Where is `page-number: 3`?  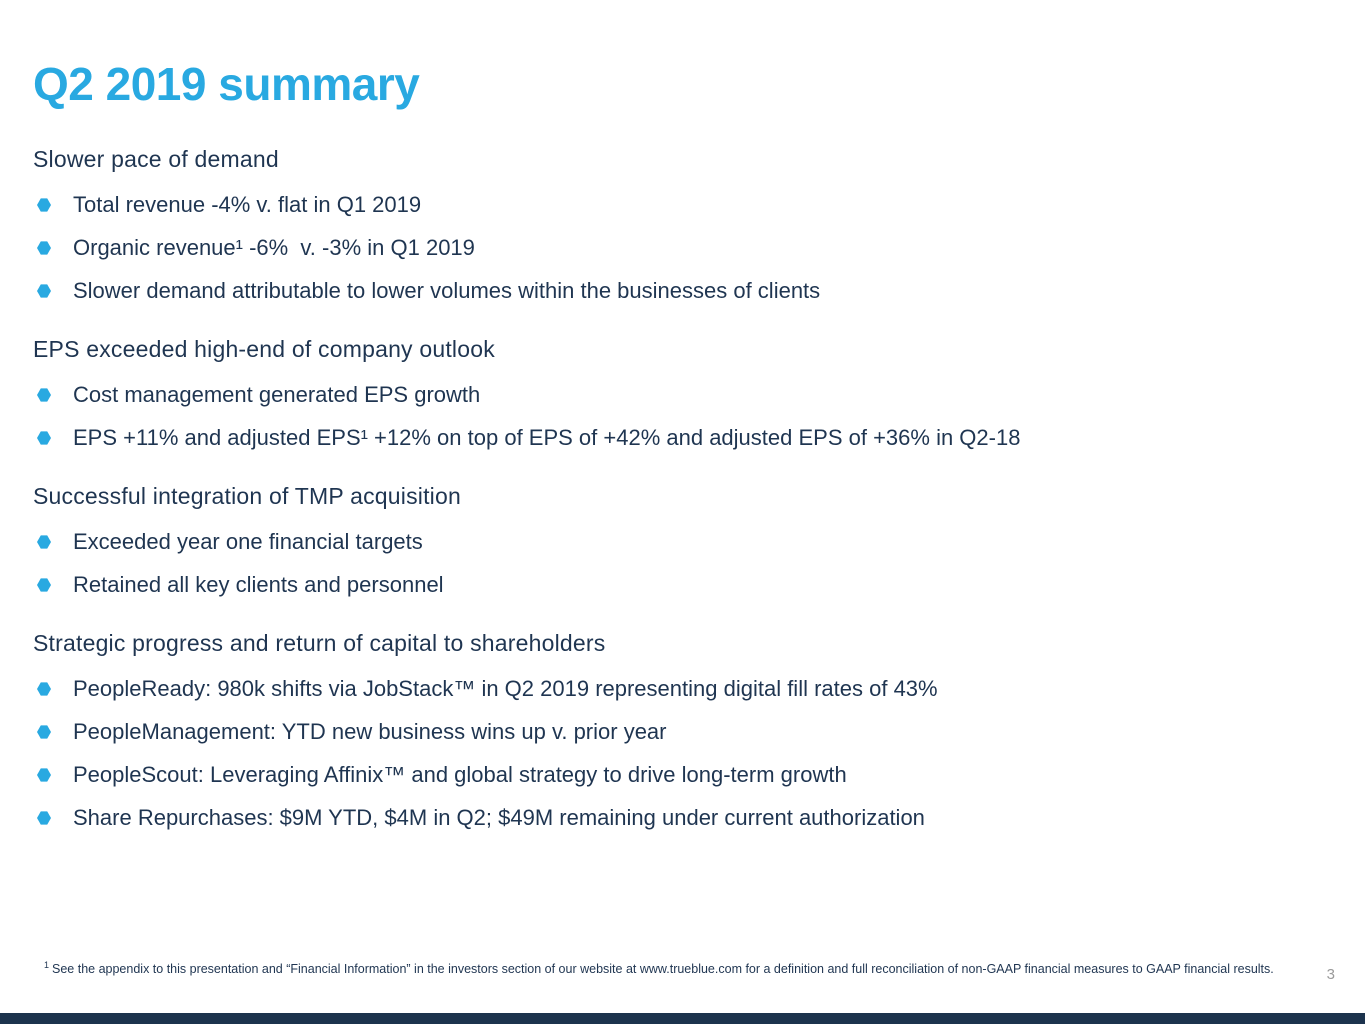 page-number: 3 is located at coordinates (1330, 974).